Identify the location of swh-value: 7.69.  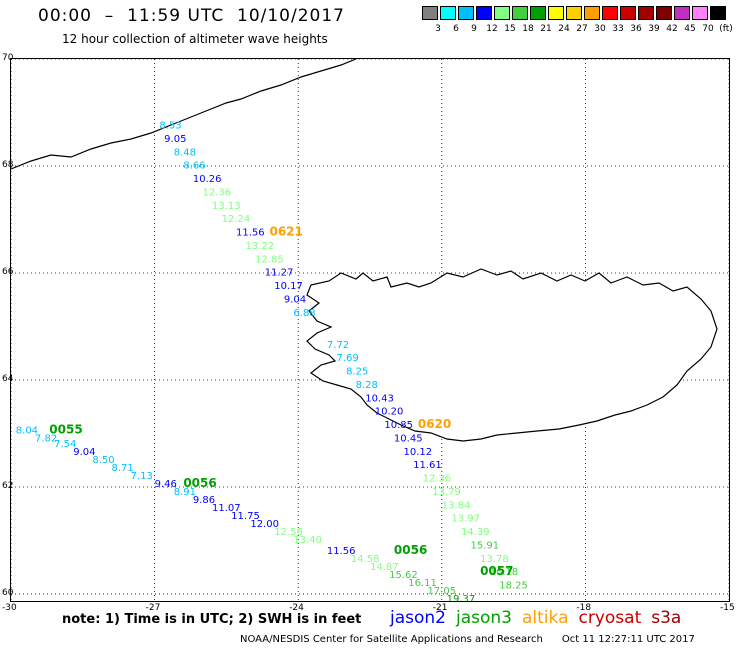
(347, 358).